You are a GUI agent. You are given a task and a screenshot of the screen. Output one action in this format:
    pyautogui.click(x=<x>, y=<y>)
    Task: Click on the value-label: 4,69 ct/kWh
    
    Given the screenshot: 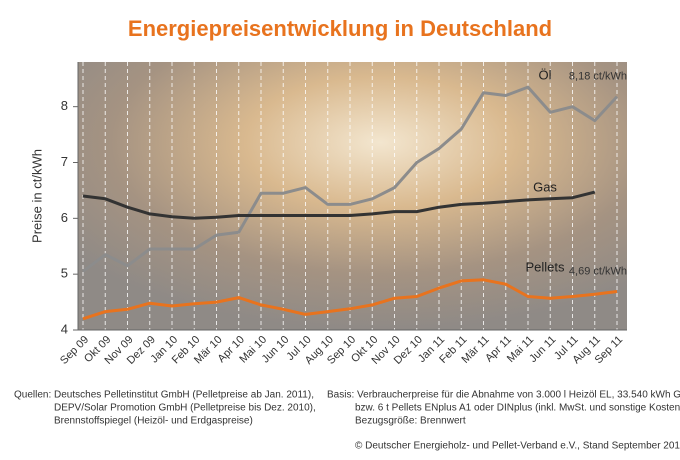 What is the action you would take?
    pyautogui.click(x=598, y=271)
    